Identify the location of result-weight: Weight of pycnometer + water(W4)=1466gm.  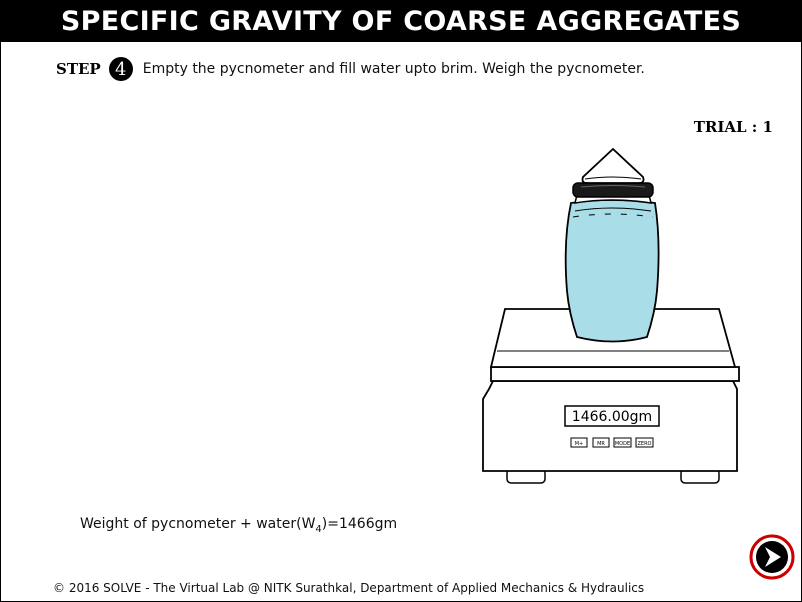
(238, 525).